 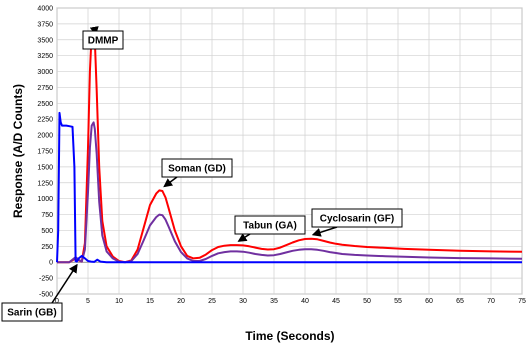 What do you see at coordinates (289, 336) in the screenshot?
I see `x-axis-title: Time (Seconds)` at bounding box center [289, 336].